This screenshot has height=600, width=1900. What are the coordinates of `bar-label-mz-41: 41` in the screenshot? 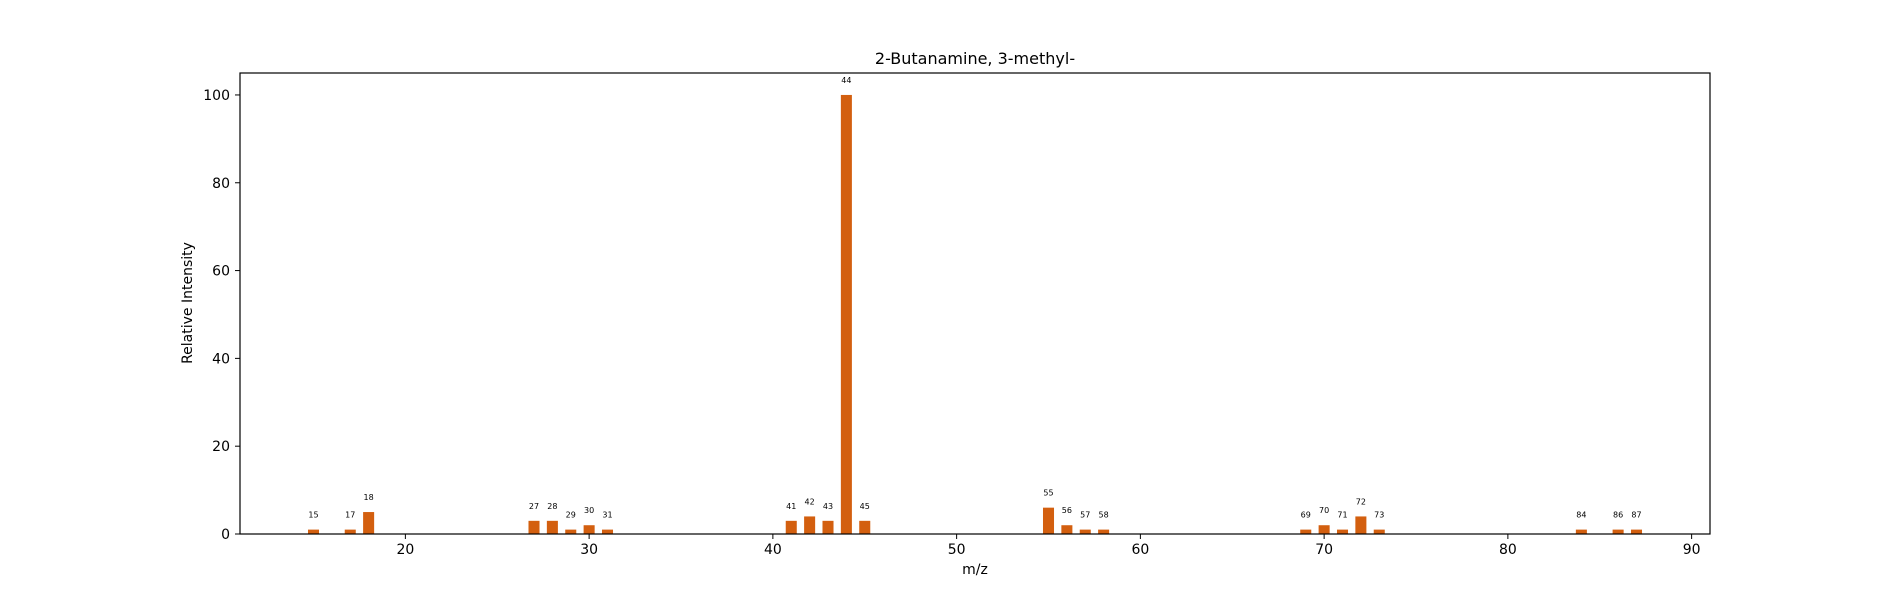 It's located at (791, 506).